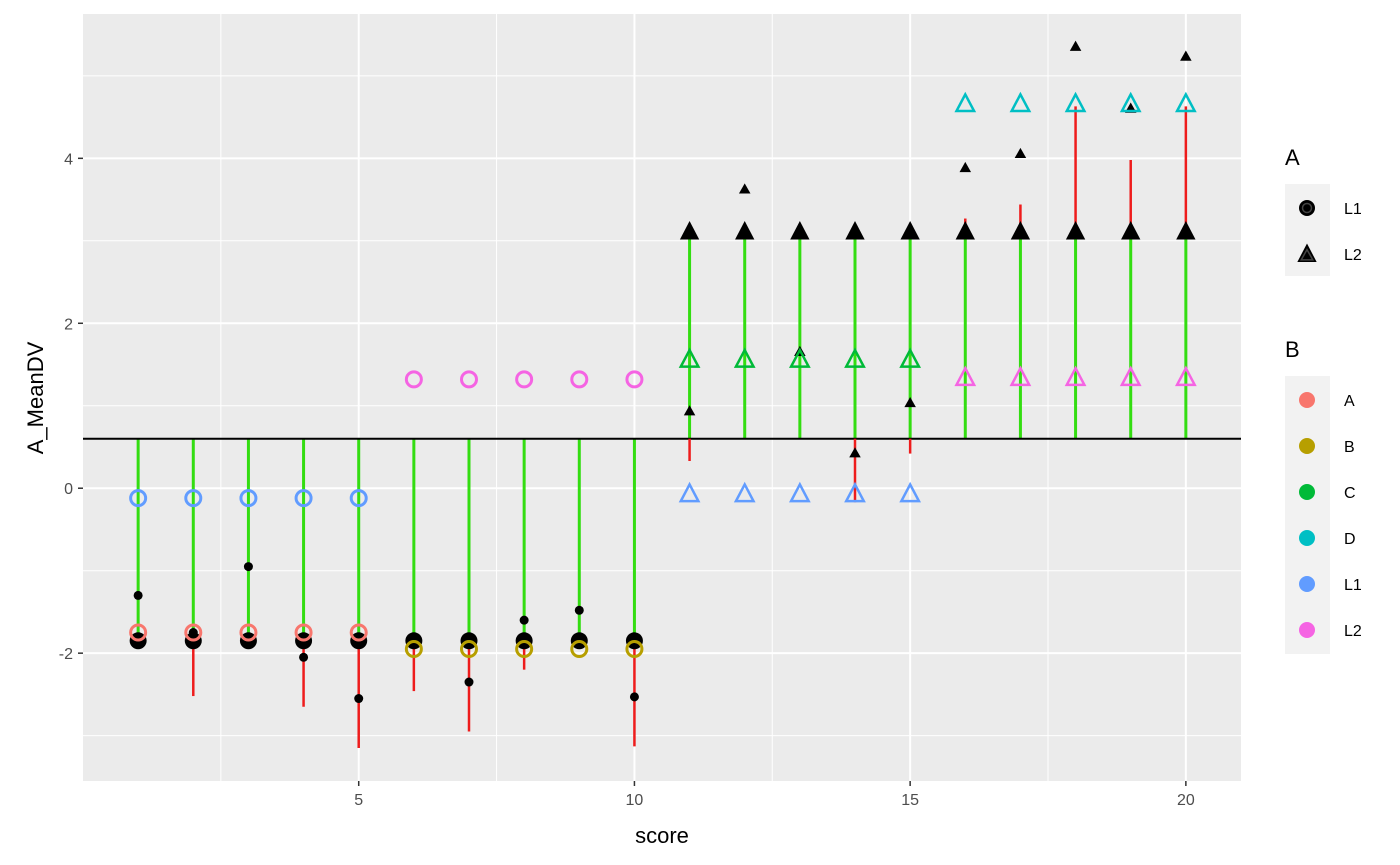 The height and width of the screenshot is (865, 1400). Describe the element at coordinates (1307, 630) in the screenshot. I see `legend-b-key-l2` at that location.